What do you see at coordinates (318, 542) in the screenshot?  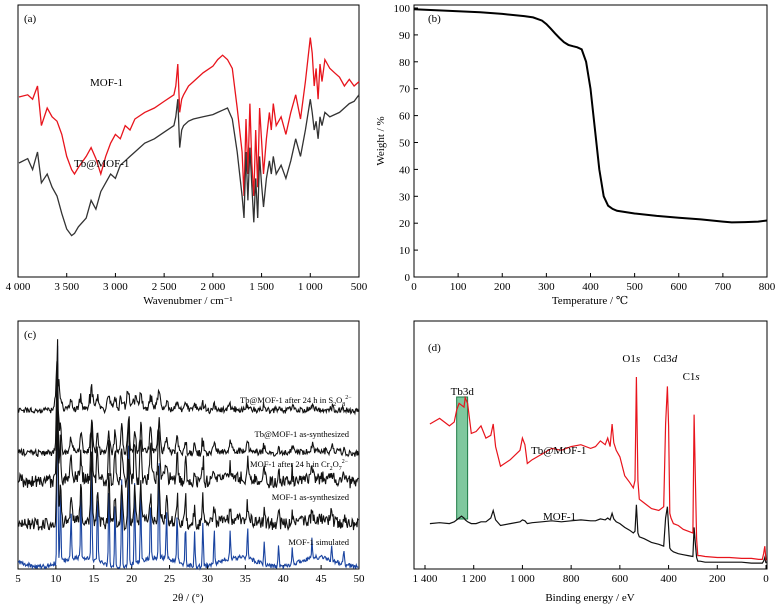 I see `panel-c-label-simulated: MOF-1 simulated` at bounding box center [318, 542].